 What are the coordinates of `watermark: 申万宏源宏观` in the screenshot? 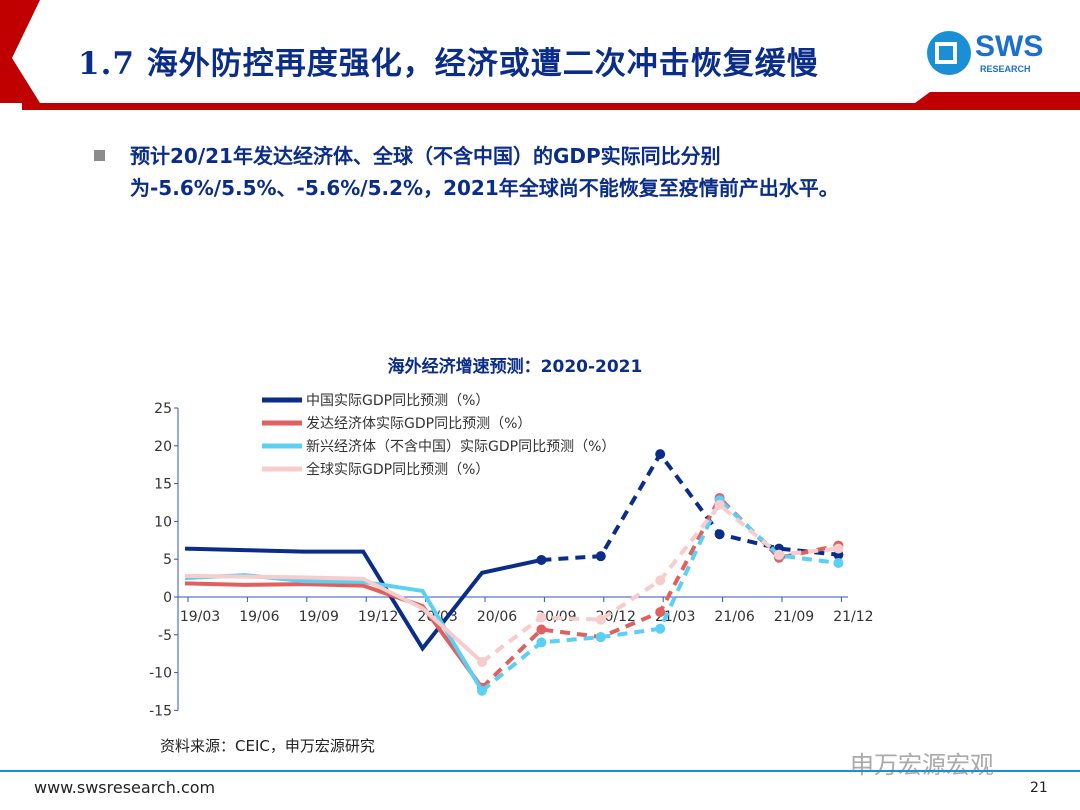 It's located at (922, 765).